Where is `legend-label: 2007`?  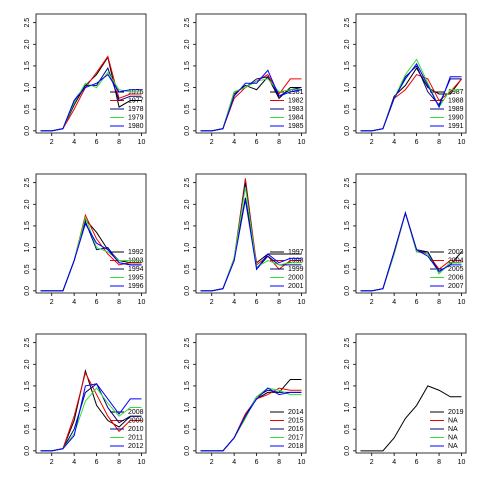 legend-label: 2007 is located at coordinates (456, 286).